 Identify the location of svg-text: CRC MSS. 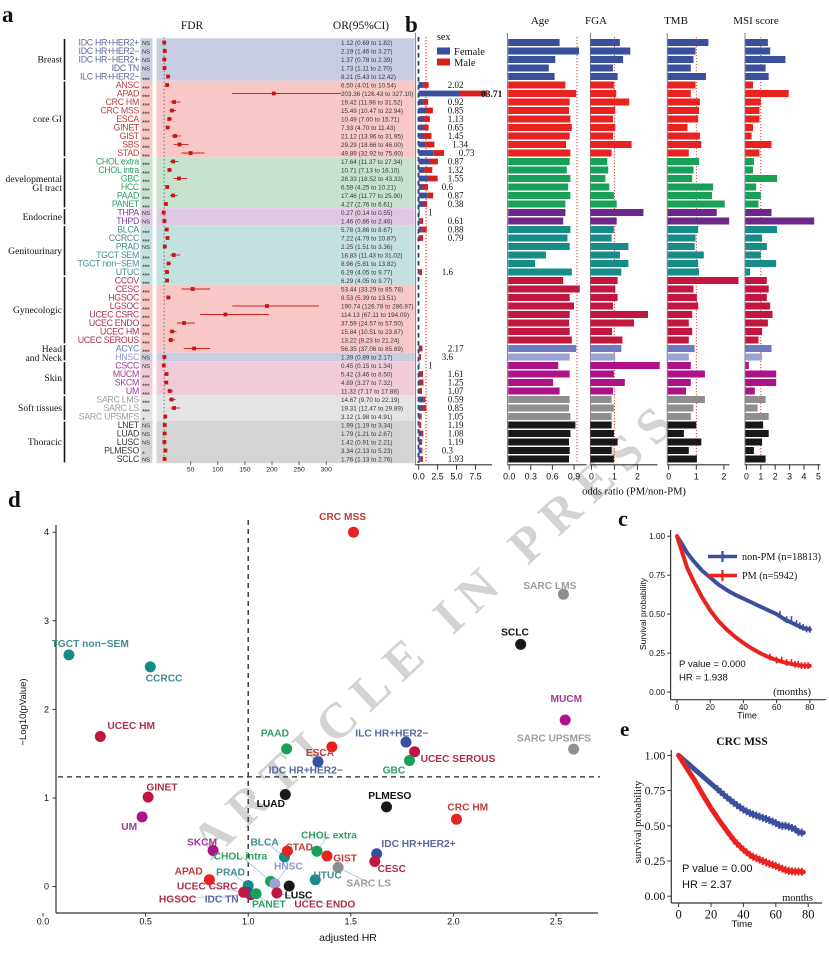
(120, 111).